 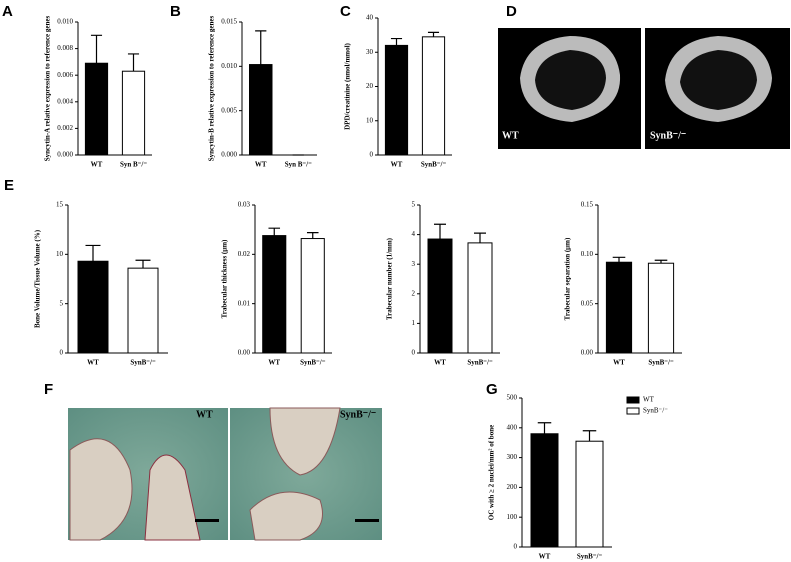 What do you see at coordinates (345, 11) in the screenshot?
I see `panel-letter: C` at bounding box center [345, 11].